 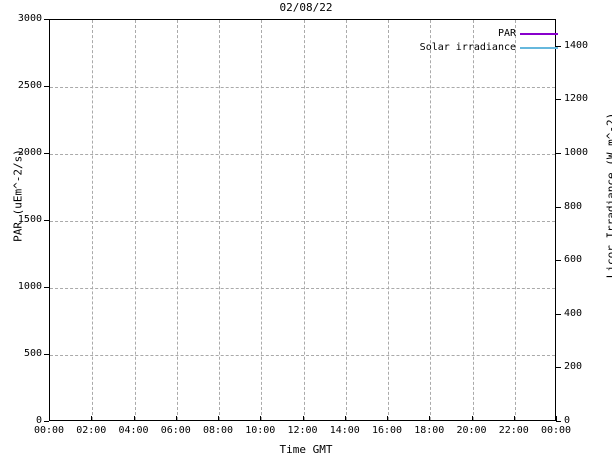 What do you see at coordinates (387, 430) in the screenshot?
I see `tick-label-bottom: 16:00` at bounding box center [387, 430].